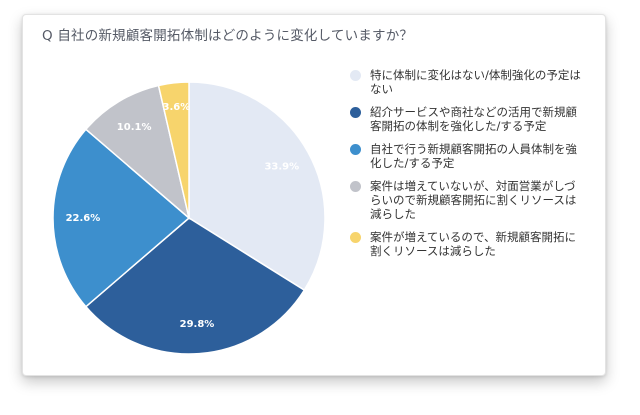 The image size is (640, 415). Describe the element at coordinates (475, 82) in the screenshot. I see `legend-label-1: 特に体制に変化はない/体制強化の予定はない` at that location.